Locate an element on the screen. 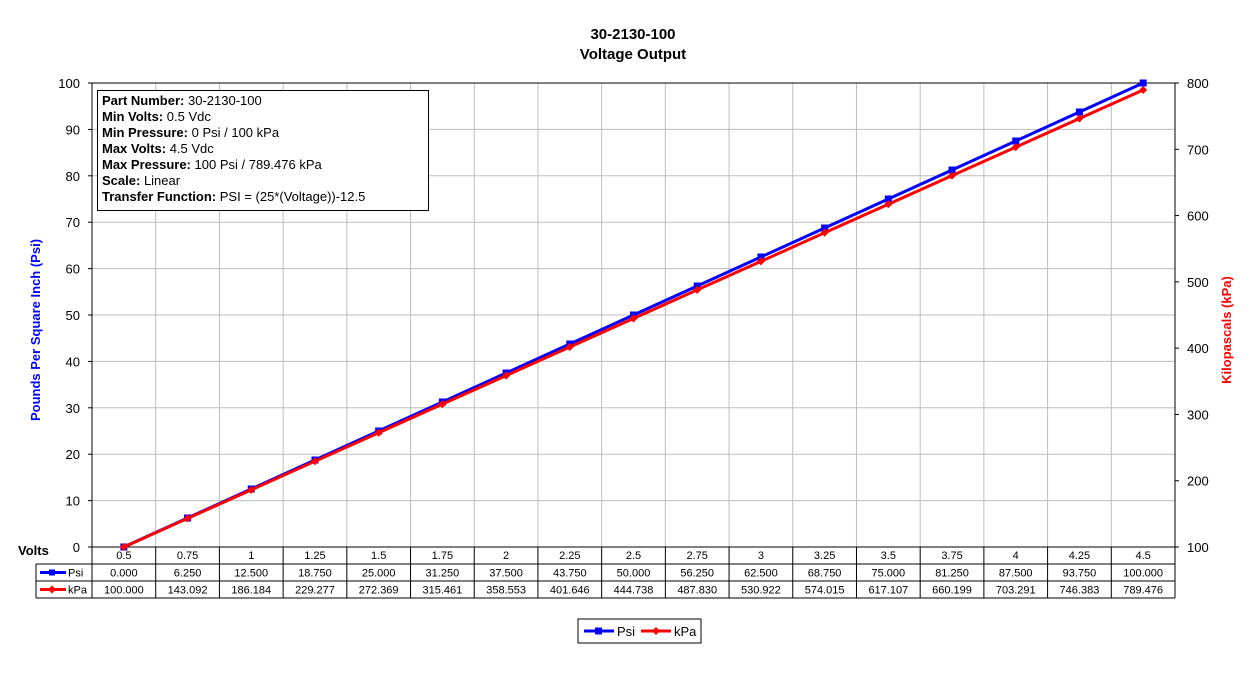 The image size is (1253, 681). chart-title: 30-2130-100 is located at coordinates (632, 34).